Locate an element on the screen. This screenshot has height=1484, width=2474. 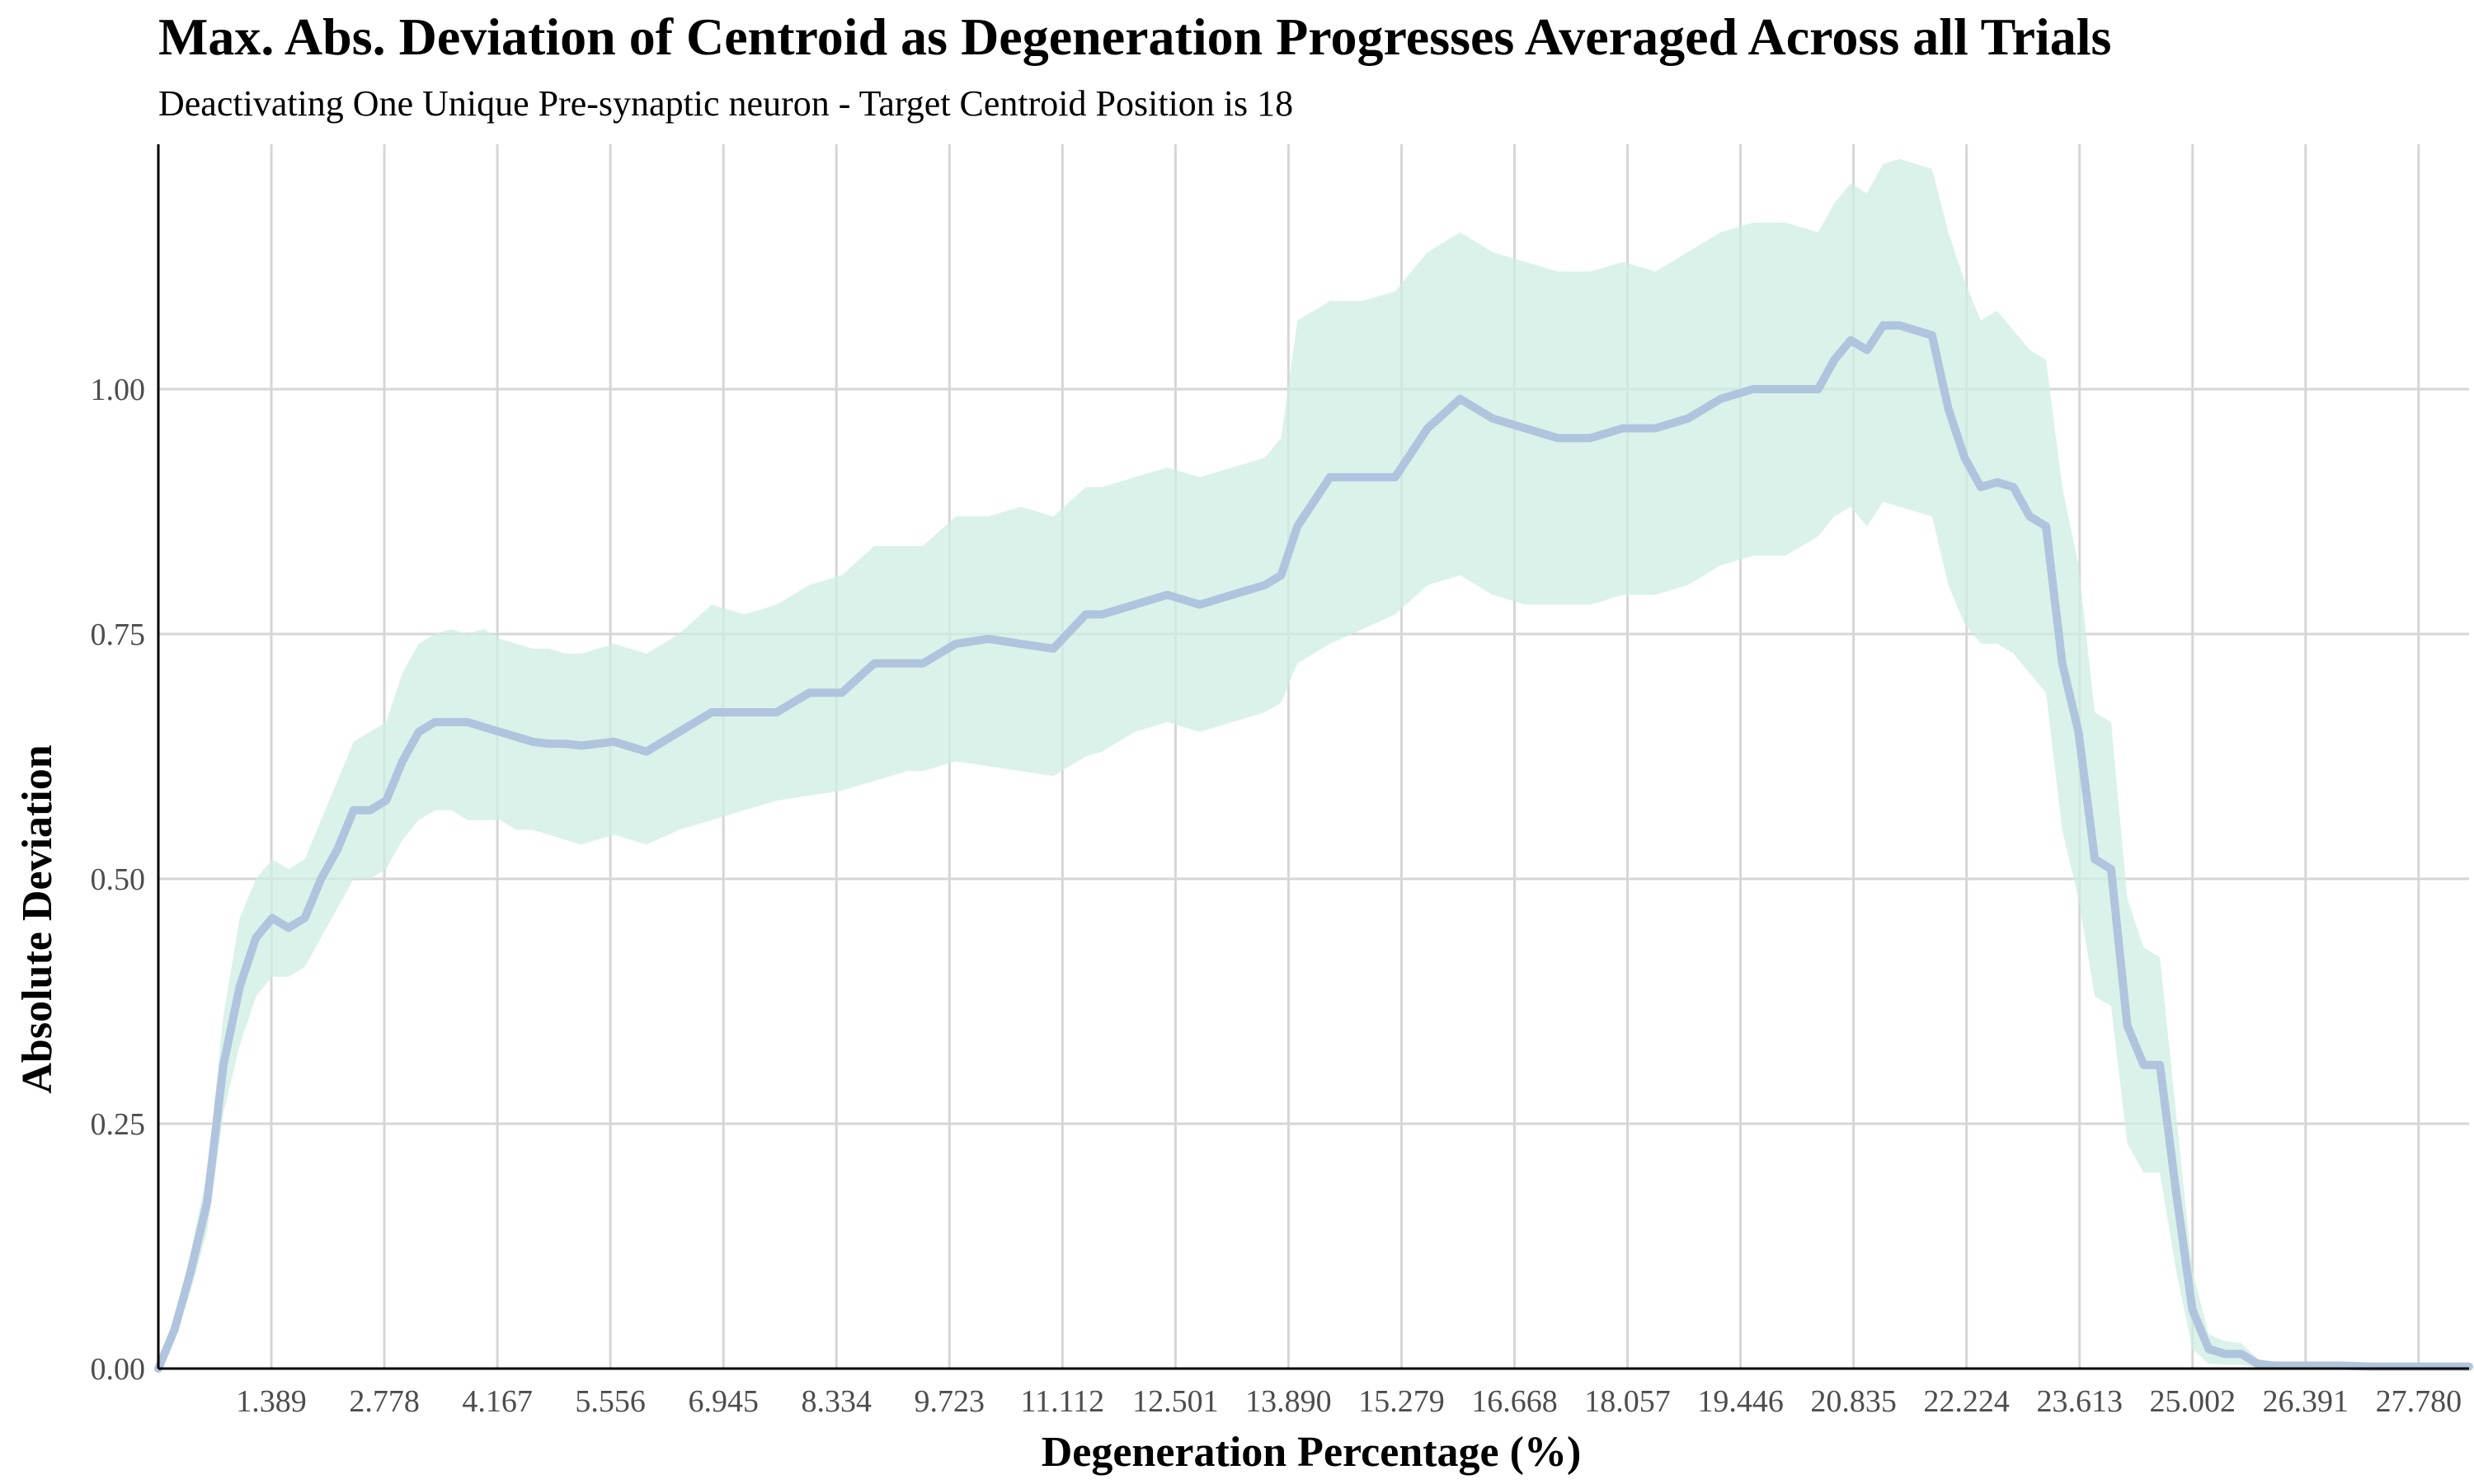
y-axis-tick-labels: 0.00 0.25 0.50 0.75 1.00 is located at coordinates (118, 880).